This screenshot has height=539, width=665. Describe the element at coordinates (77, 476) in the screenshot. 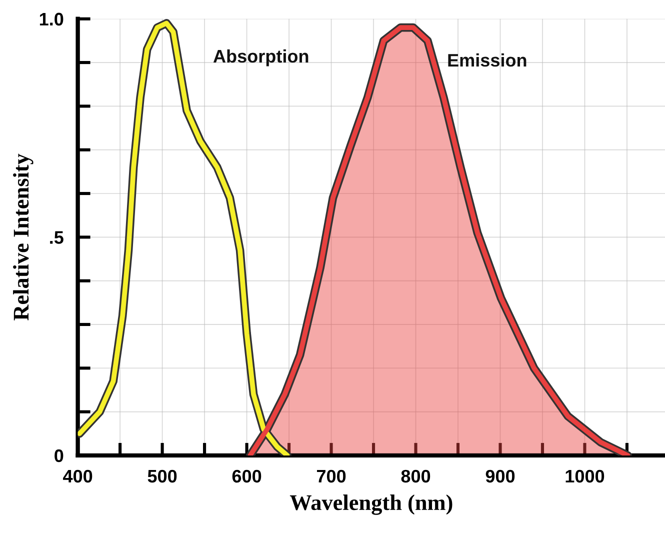

I see `x-tick-label: 400` at that location.